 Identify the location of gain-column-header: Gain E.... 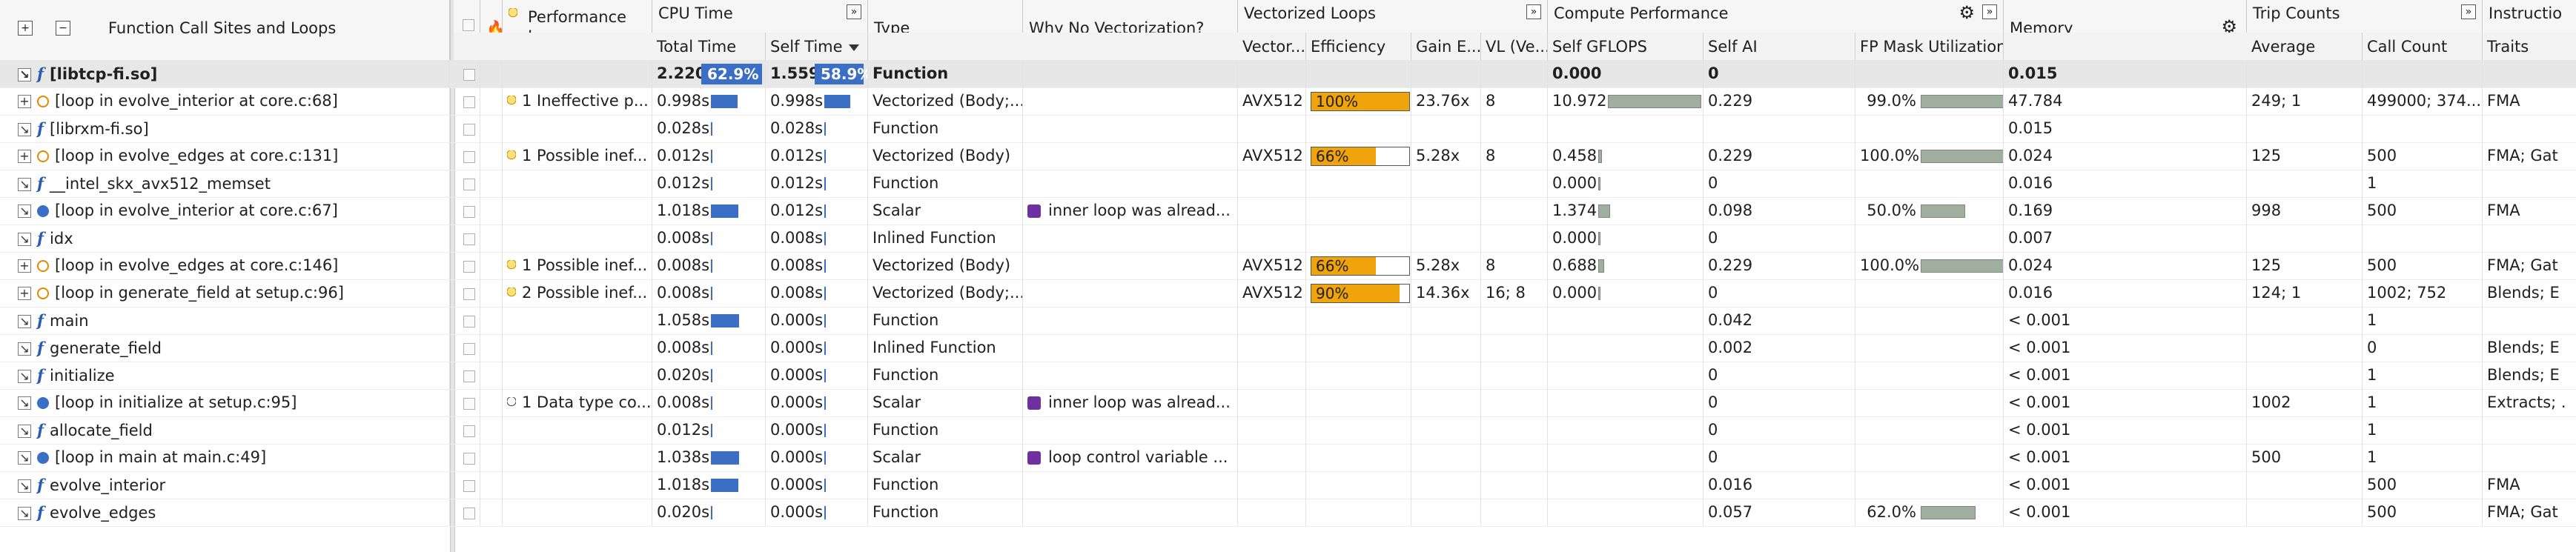
(1446, 46).